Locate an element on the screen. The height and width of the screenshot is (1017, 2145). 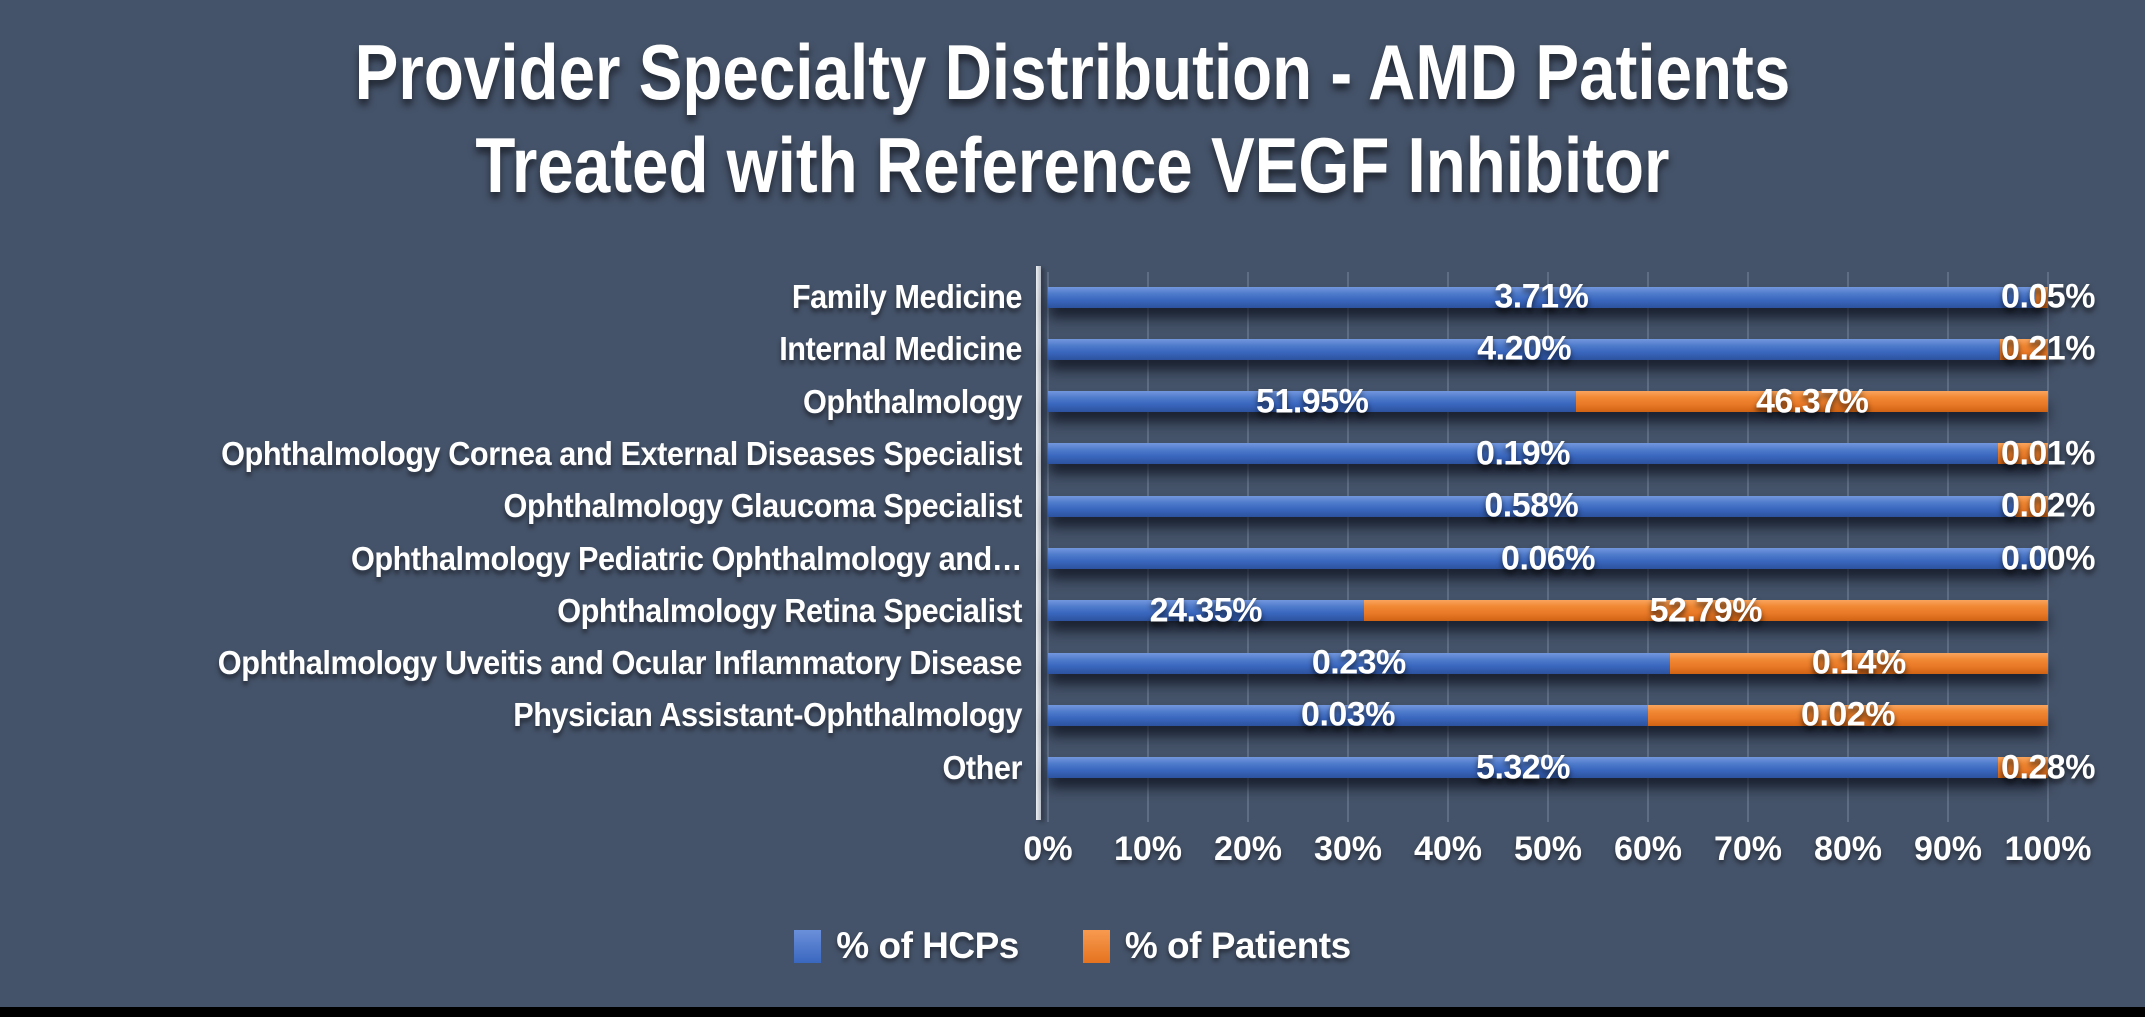
data-label-hcps: 5.32% is located at coordinates (1523, 767).